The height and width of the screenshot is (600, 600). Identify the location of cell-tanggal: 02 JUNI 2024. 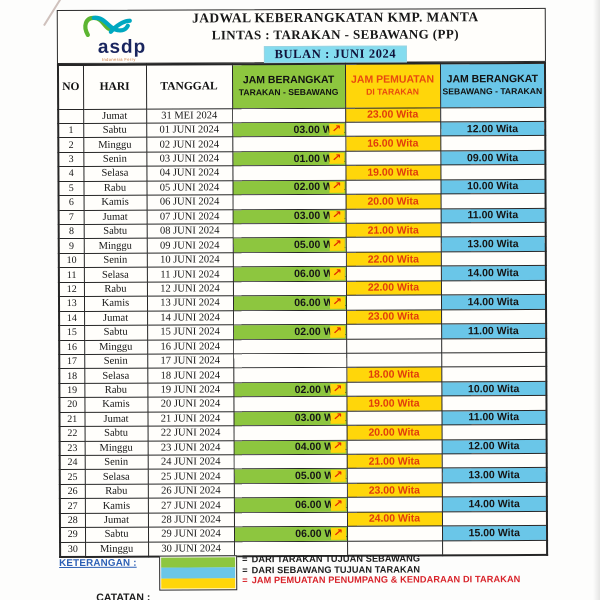
(189, 144).